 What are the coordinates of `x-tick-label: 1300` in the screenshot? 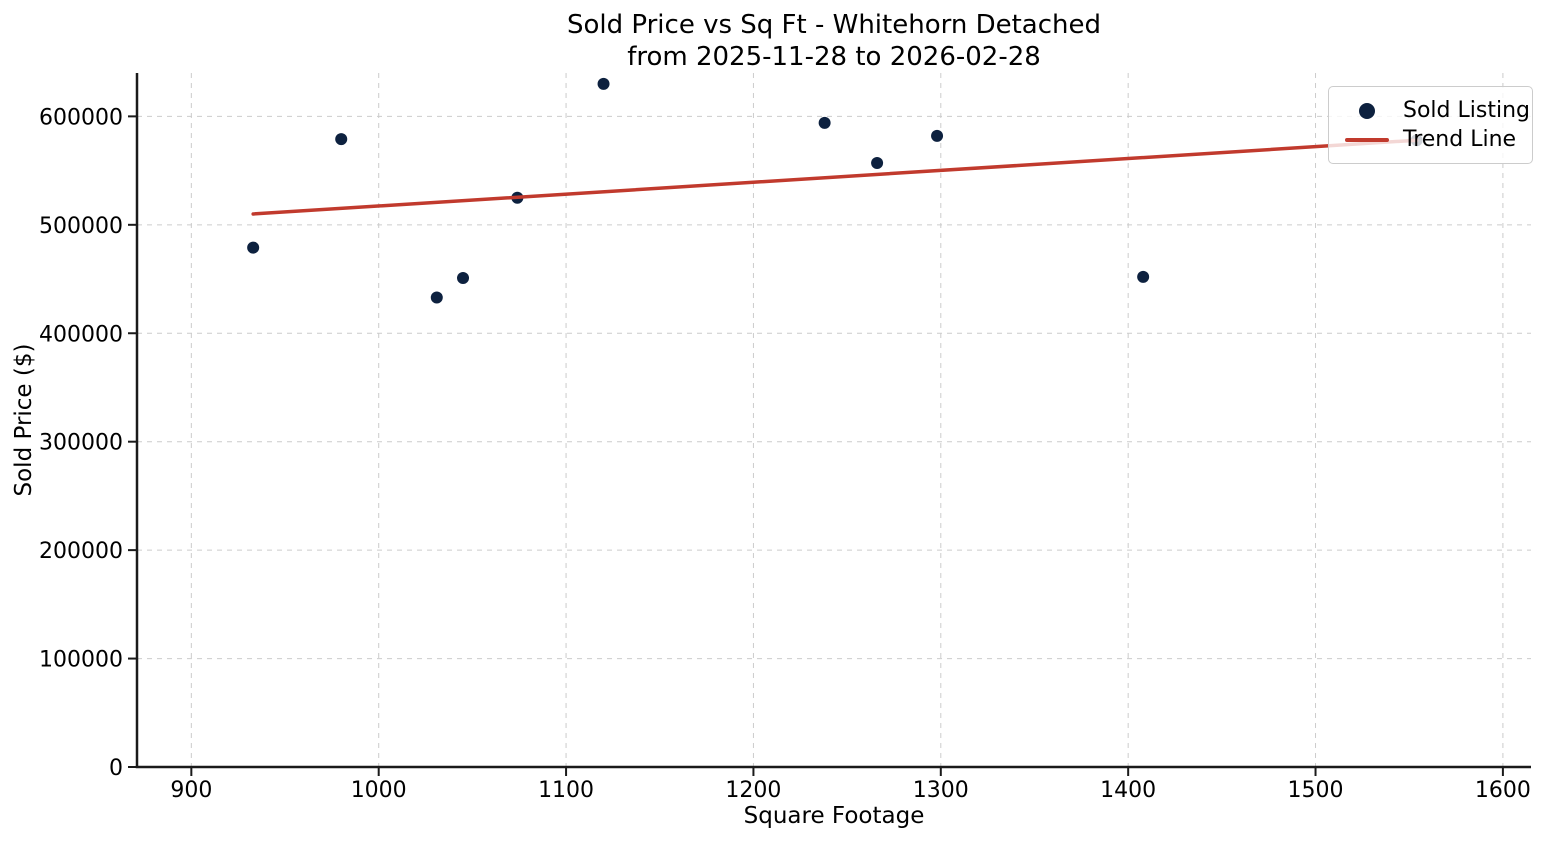 It's located at (941, 790).